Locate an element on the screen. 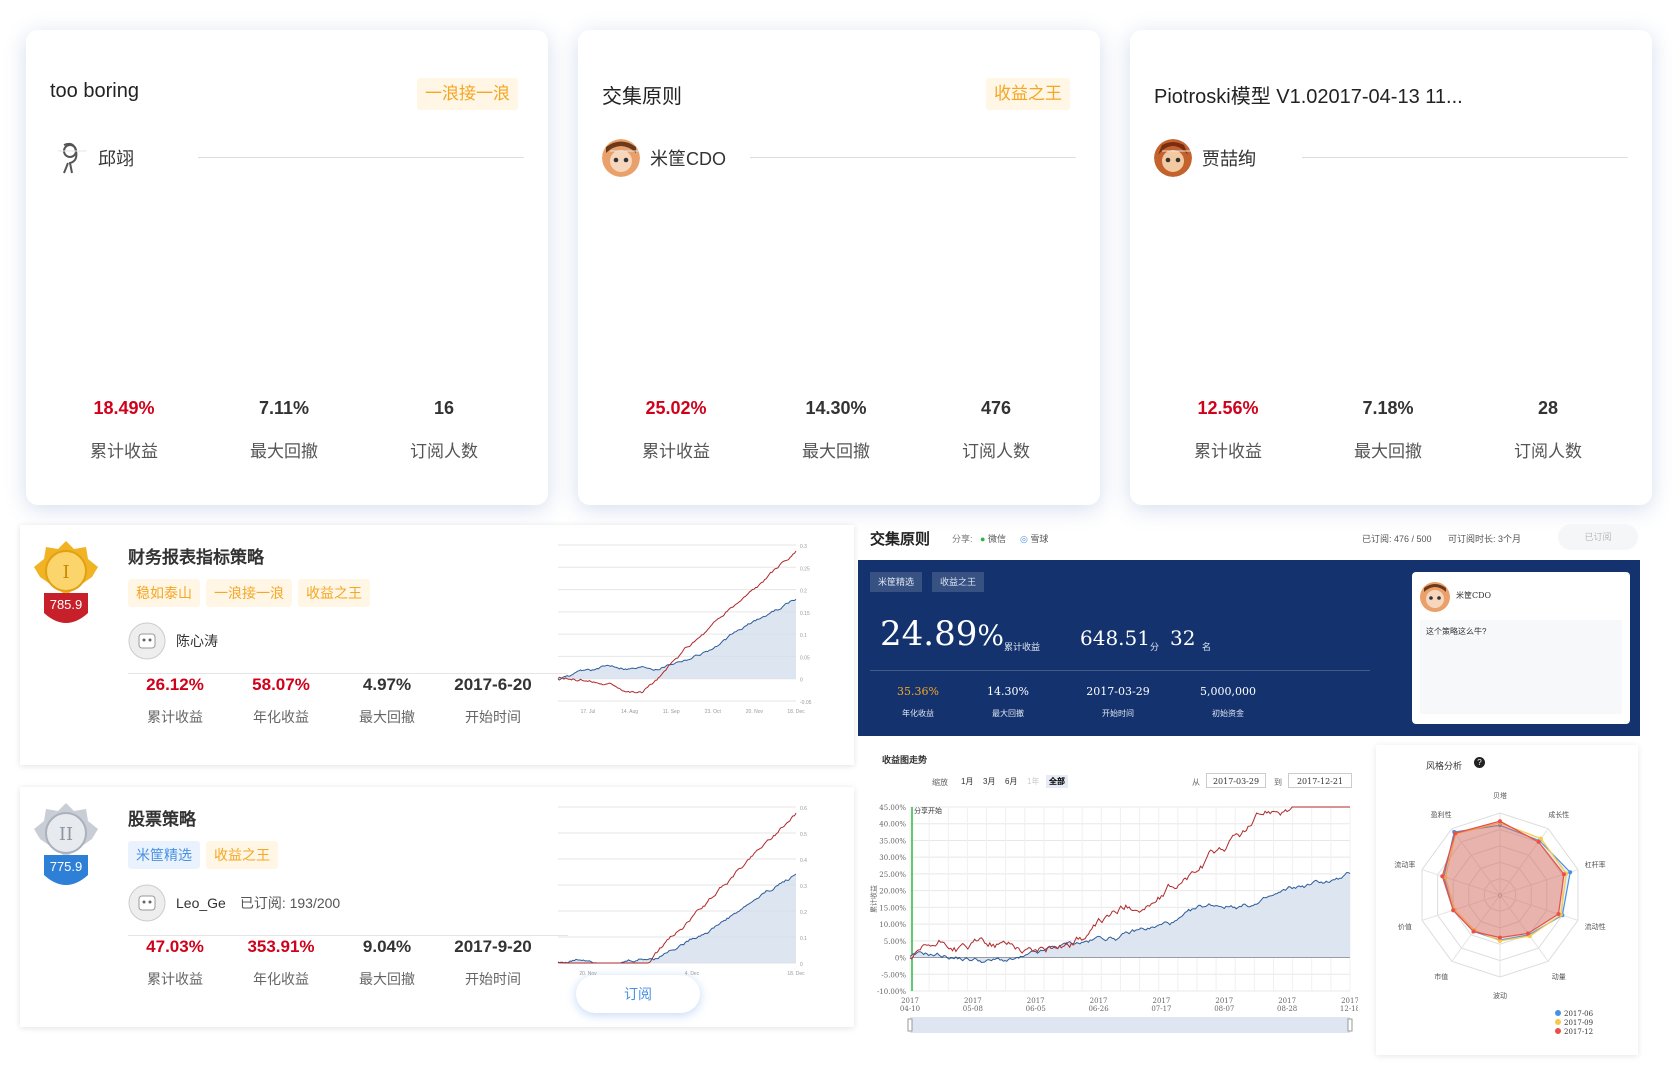 The image size is (1672, 1080). range-6m-button: 6月 is located at coordinates (1011, 781).